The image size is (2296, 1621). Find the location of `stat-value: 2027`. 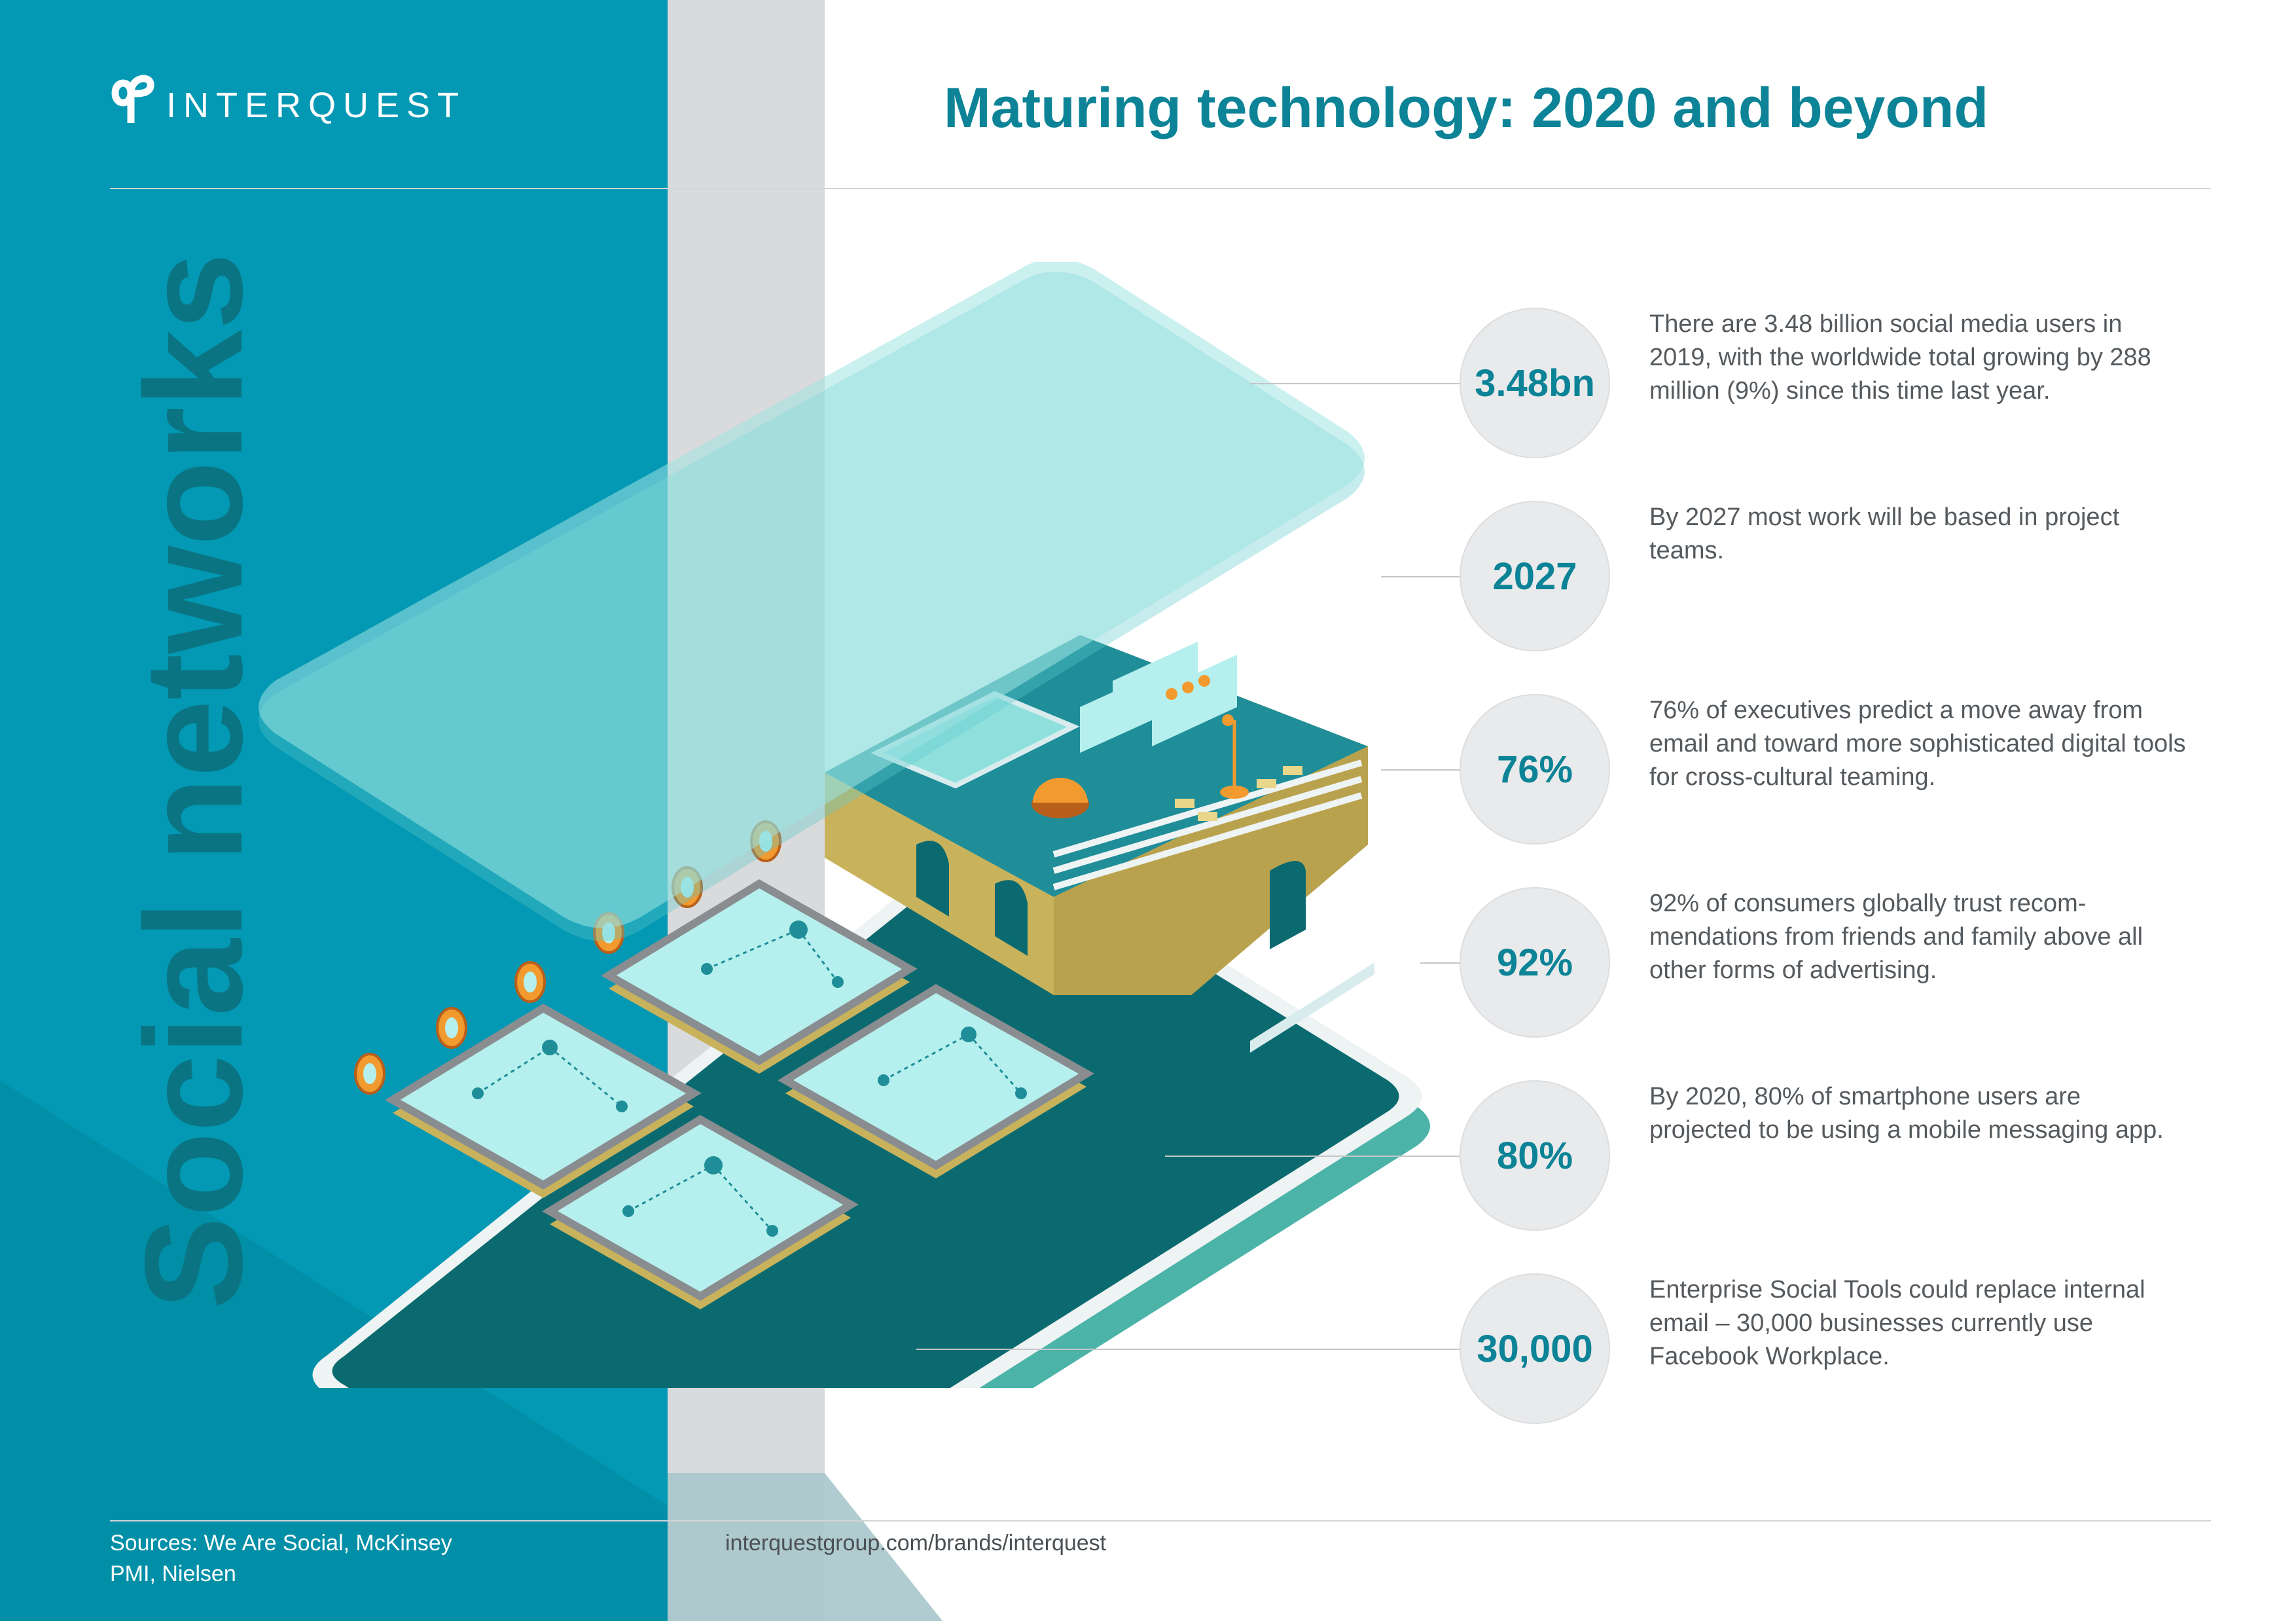

stat-value: 2027 is located at coordinates (1534, 576).